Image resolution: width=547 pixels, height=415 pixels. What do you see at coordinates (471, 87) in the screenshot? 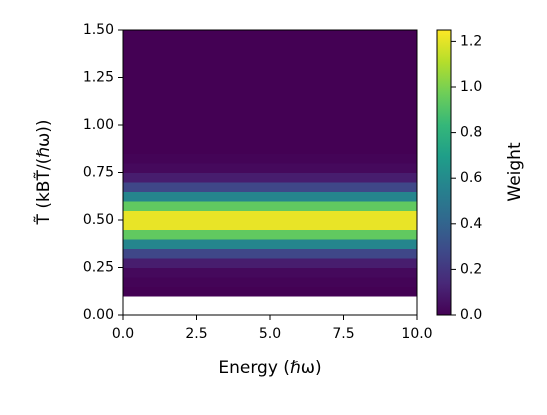
I see `colorbar-tick-label: 1.0` at bounding box center [471, 87].